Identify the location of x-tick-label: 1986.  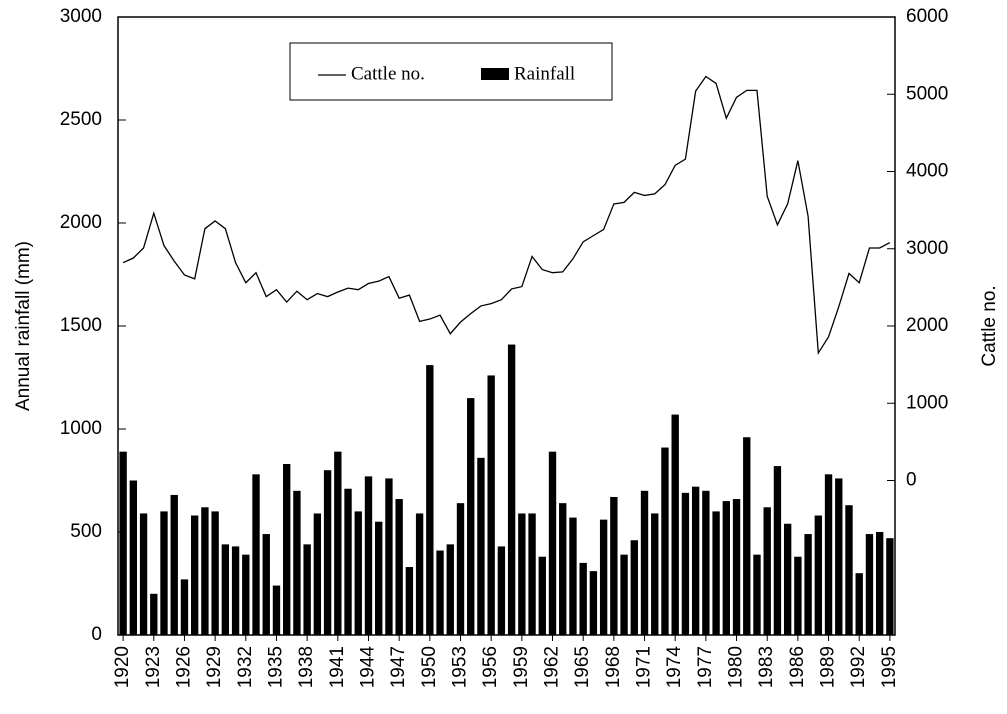
(797, 667).